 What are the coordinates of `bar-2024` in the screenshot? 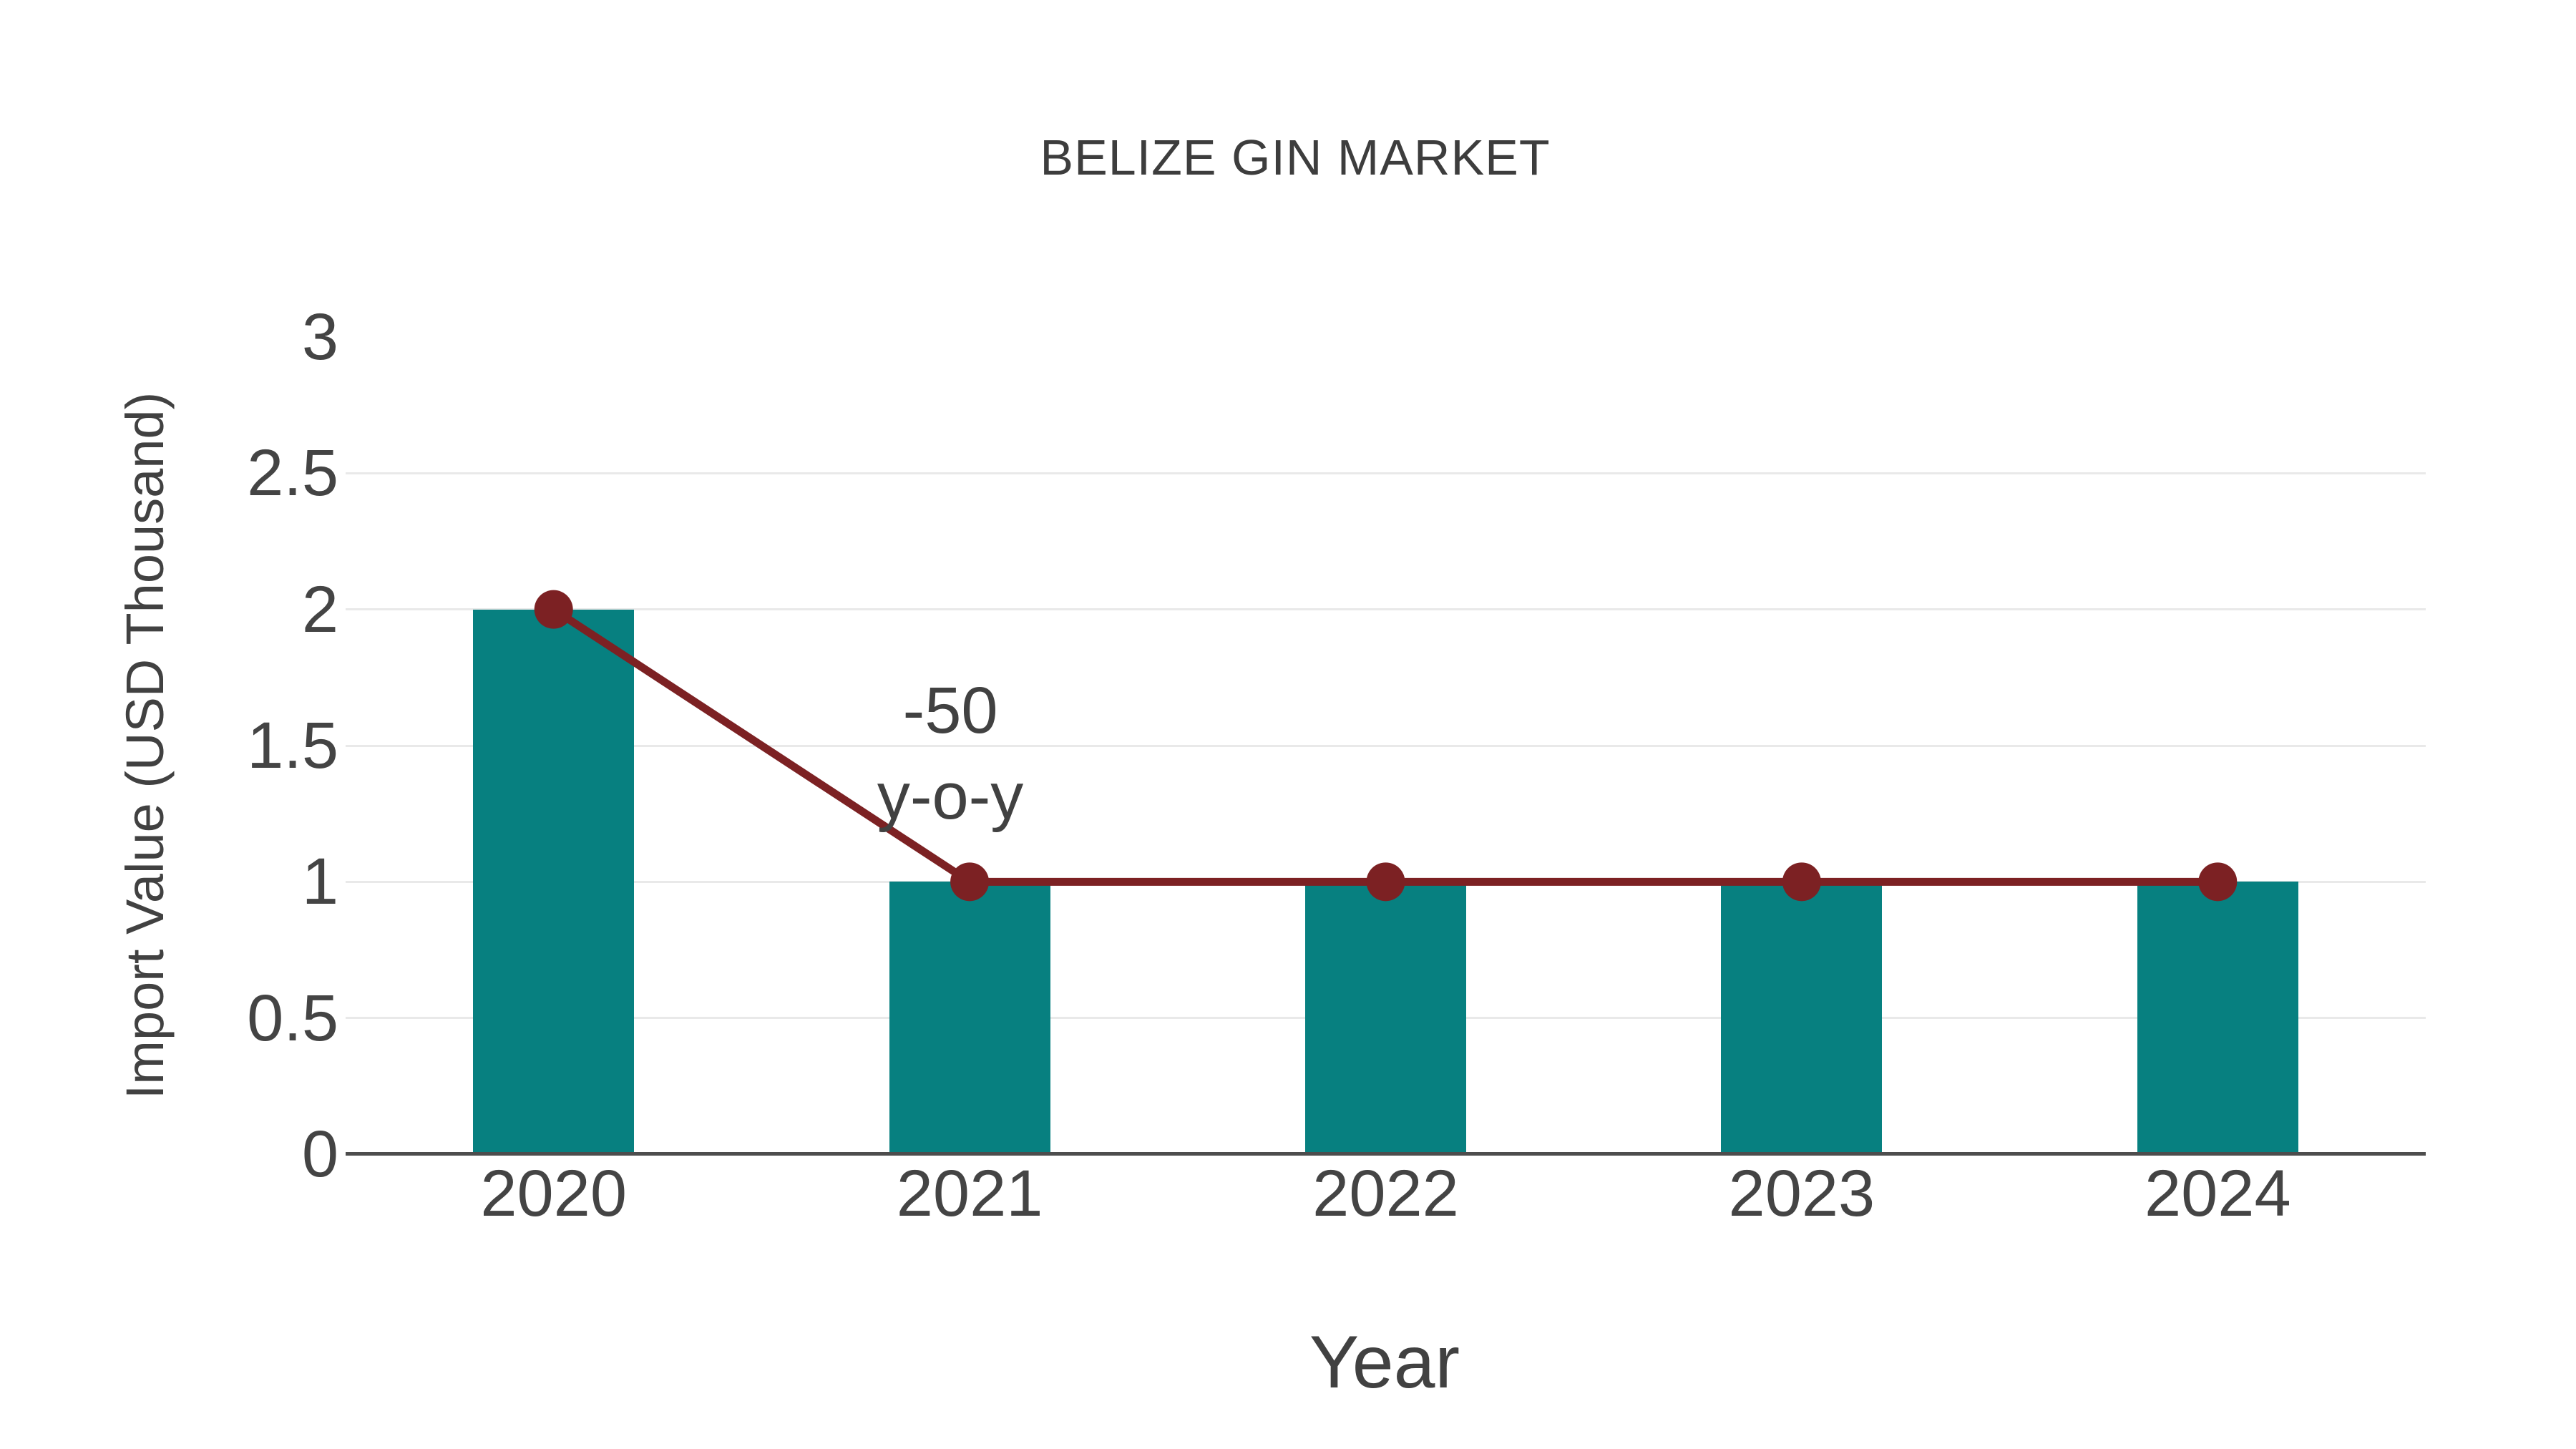 It's located at (2217, 1018).